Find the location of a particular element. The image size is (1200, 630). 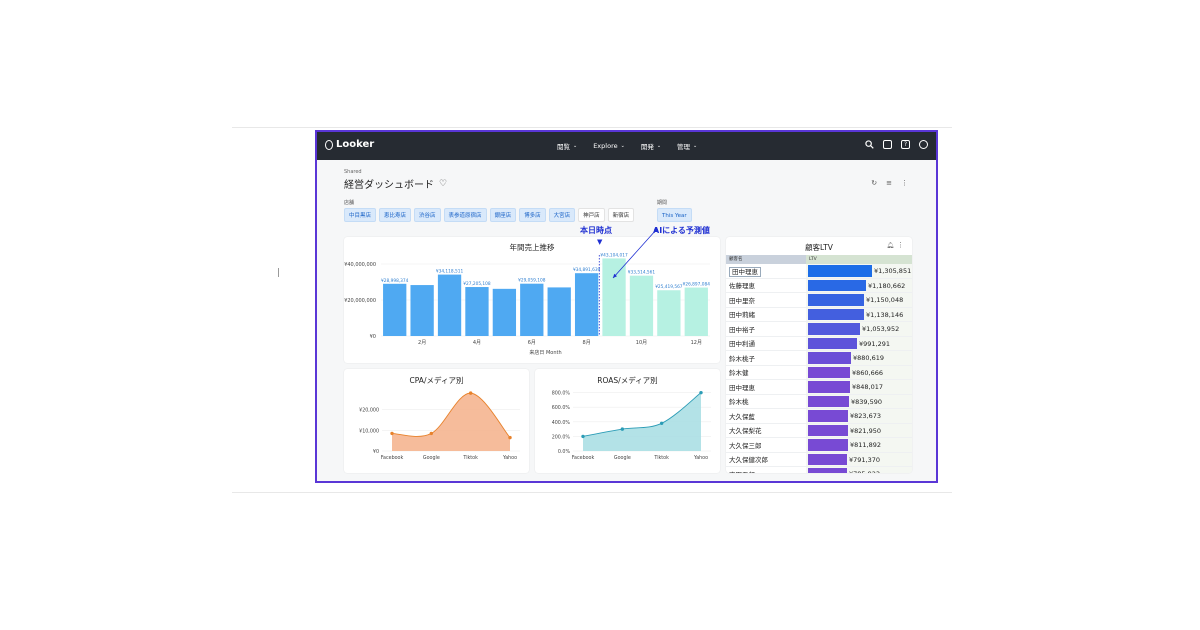

table-row: 鈴木桃子 ¥880,619 is located at coordinates (819, 358).